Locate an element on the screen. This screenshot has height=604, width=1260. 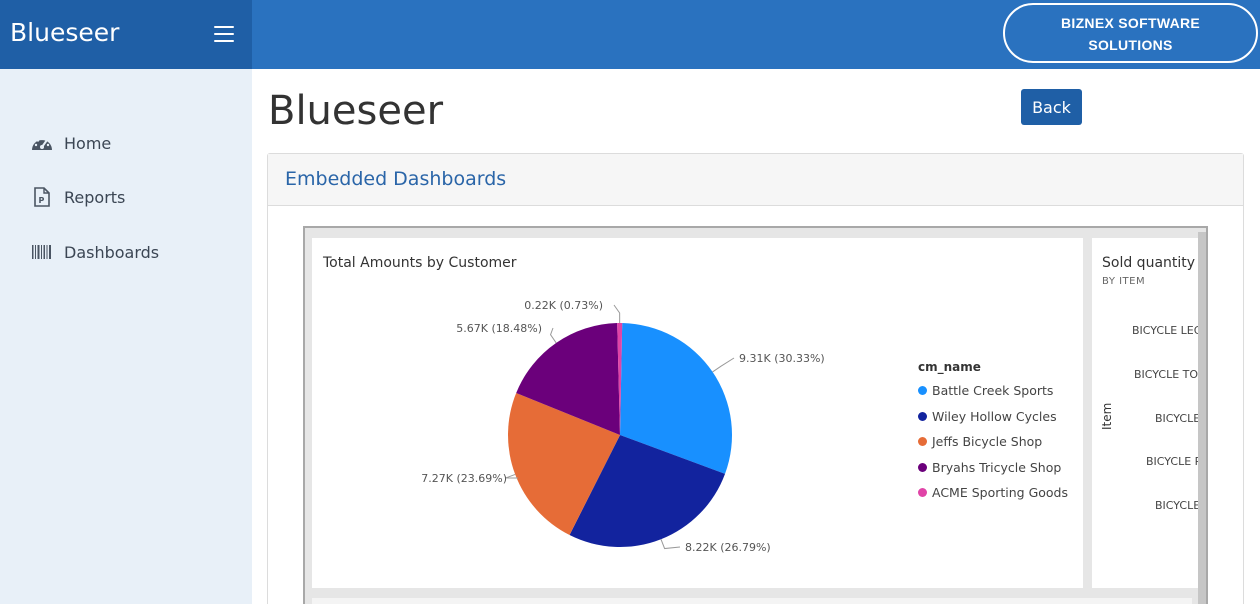
sidebar-item-label: Dashboards is located at coordinates (112, 252).